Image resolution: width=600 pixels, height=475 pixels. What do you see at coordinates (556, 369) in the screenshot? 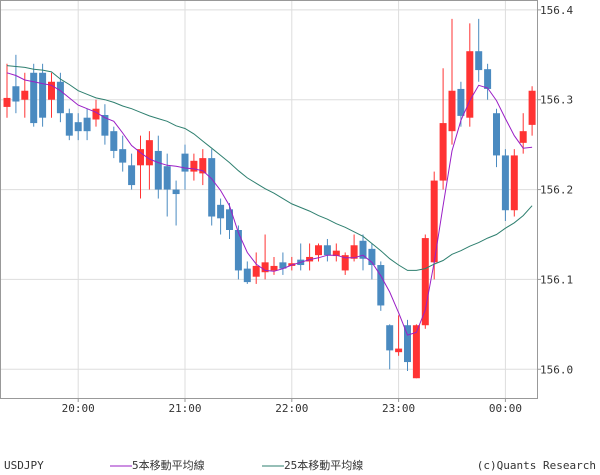
I see `y-tick-label: 156.0` at bounding box center [556, 369].